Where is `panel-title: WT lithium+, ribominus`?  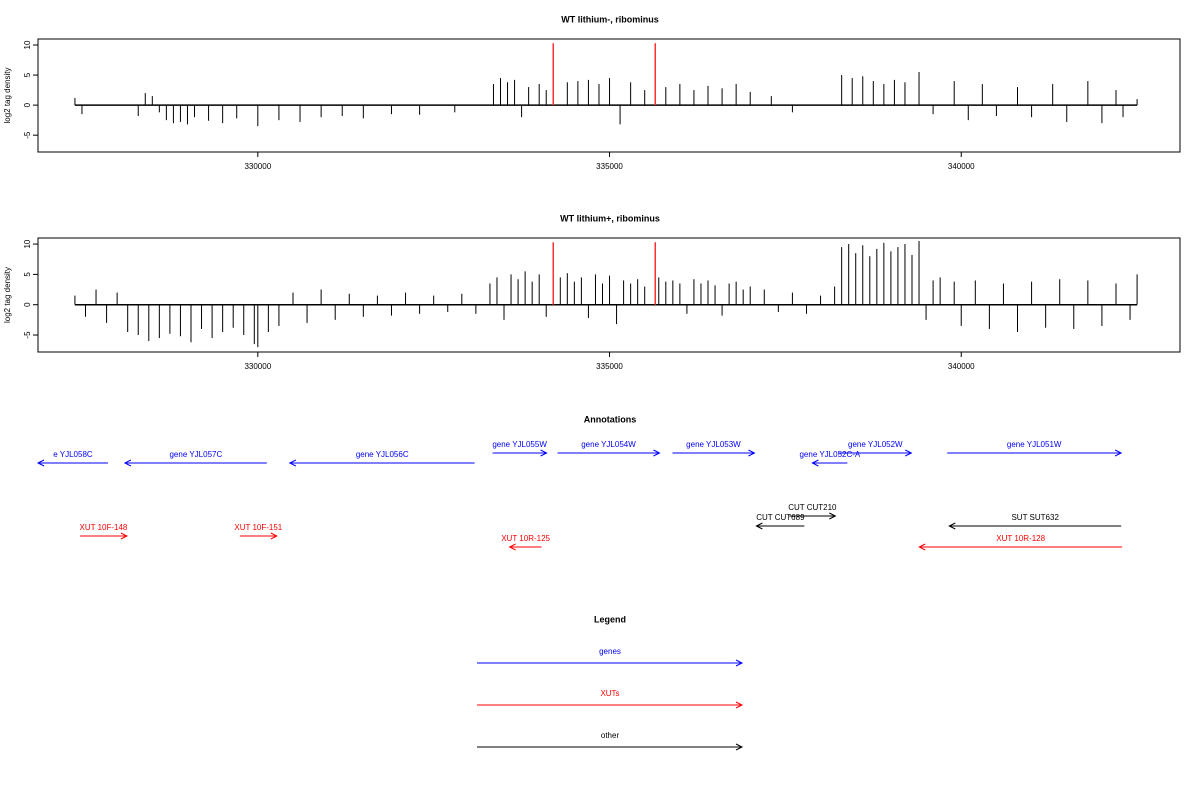 panel-title: WT lithium+, ribominus is located at coordinates (610, 218).